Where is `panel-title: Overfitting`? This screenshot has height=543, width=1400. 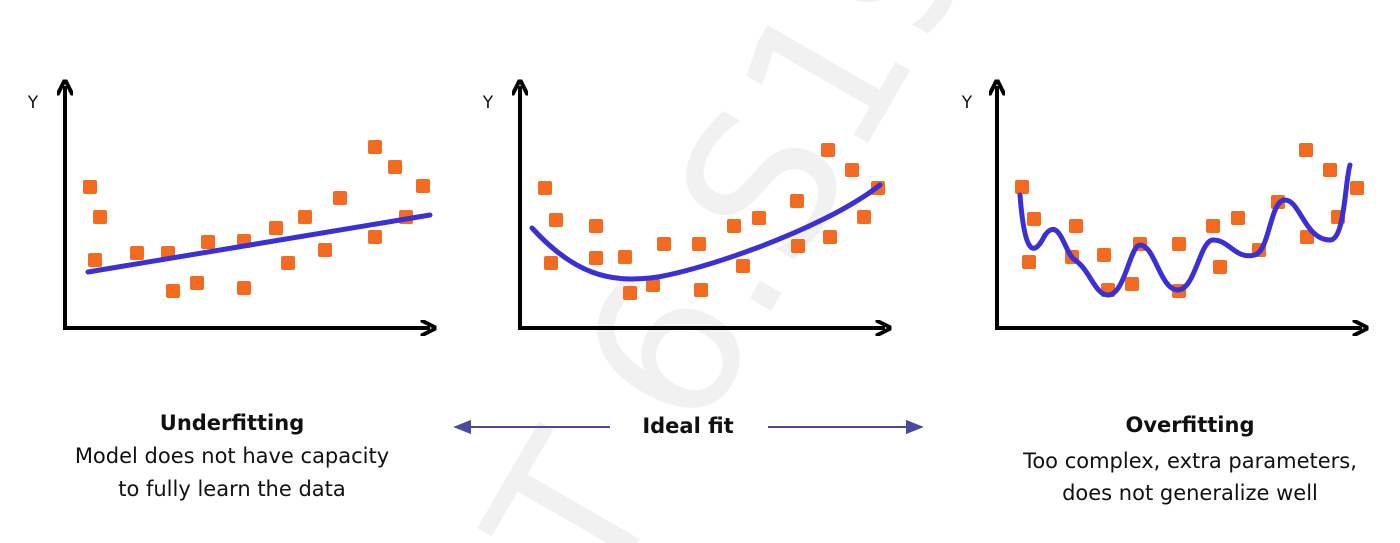 panel-title: Overfitting is located at coordinates (1190, 425).